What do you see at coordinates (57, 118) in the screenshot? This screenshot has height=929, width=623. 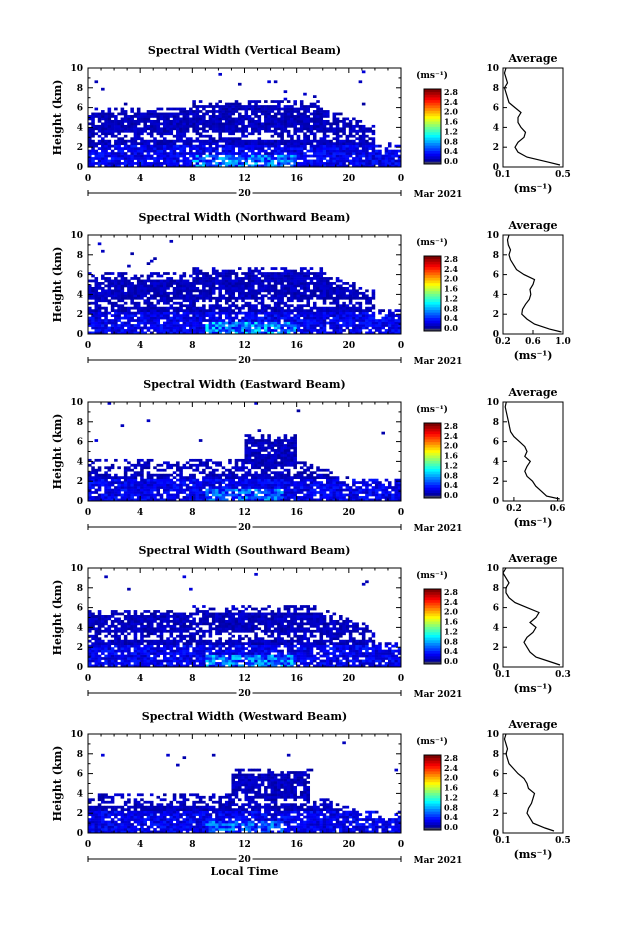 I see `y-axis-label: Height (km)` at bounding box center [57, 118].